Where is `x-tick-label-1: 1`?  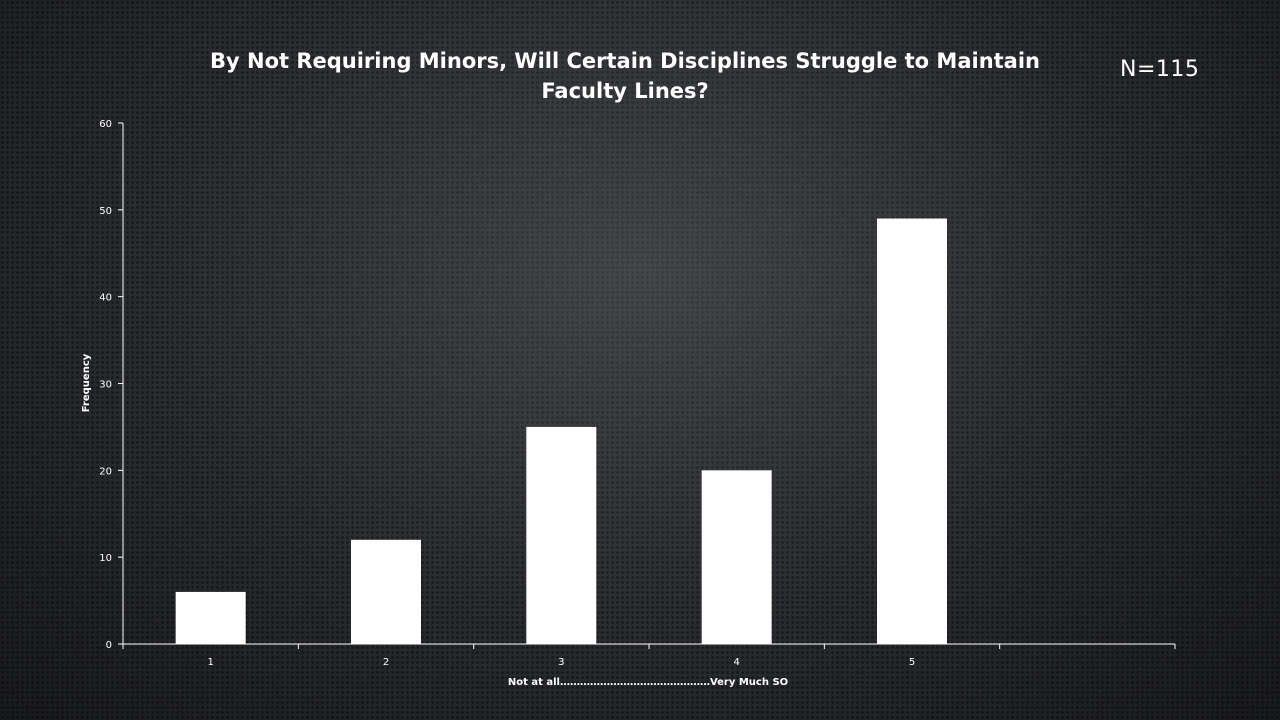 x-tick-label-1: 1 is located at coordinates (210, 662).